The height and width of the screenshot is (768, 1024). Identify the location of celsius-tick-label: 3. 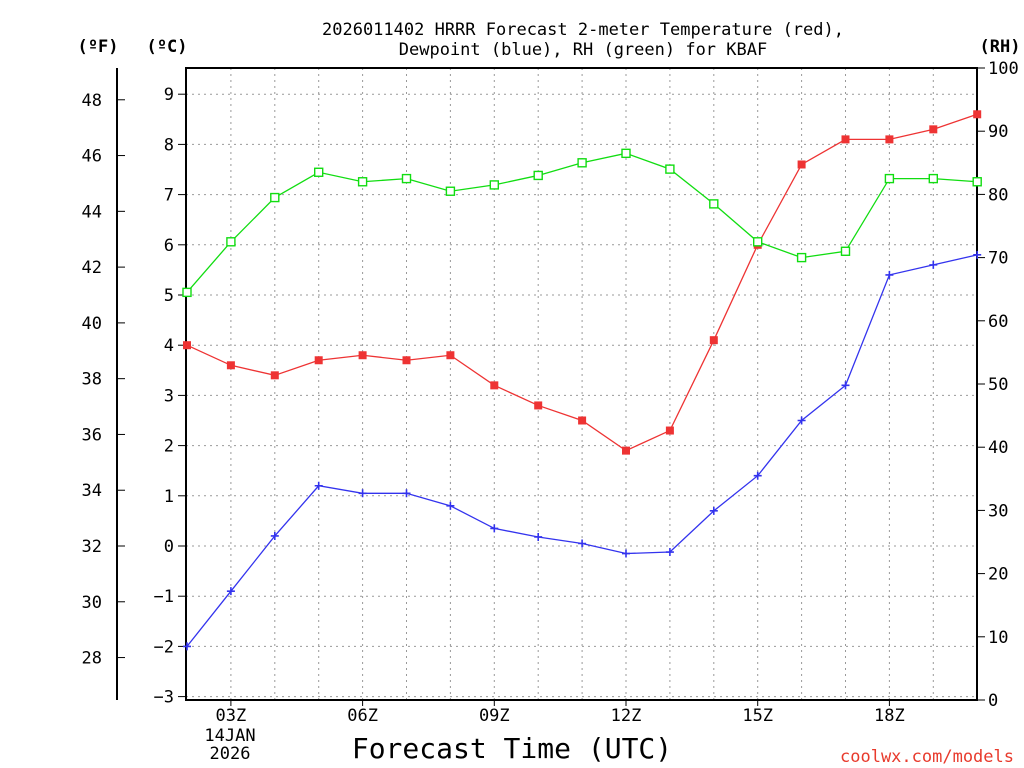
(169, 396).